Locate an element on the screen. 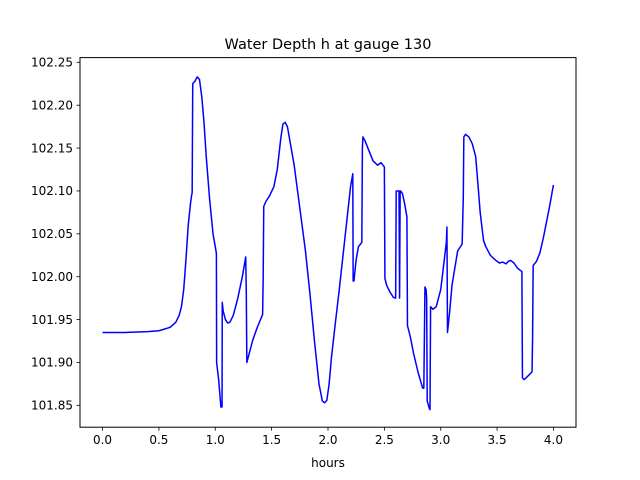 This screenshot has width=640, height=480. x-tick-label: 1.0 is located at coordinates (215, 440).